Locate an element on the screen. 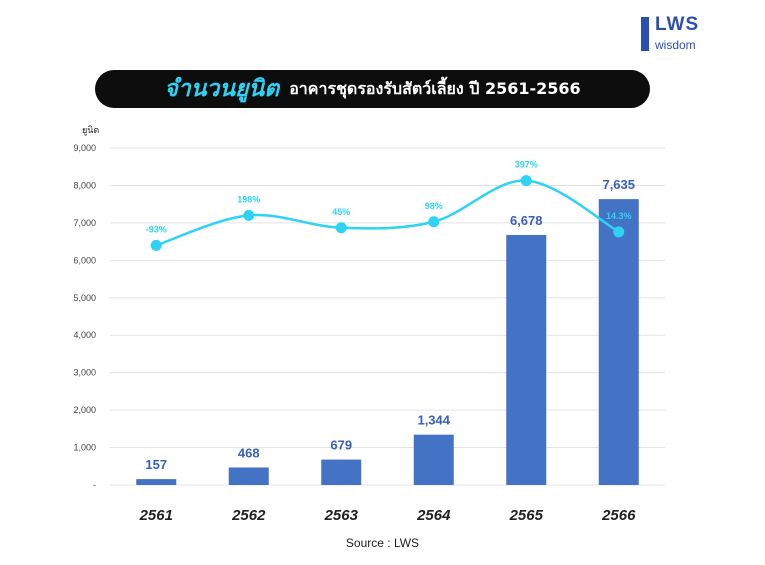 This screenshot has width=765, height=565. growth-label: 397% is located at coordinates (526, 165).